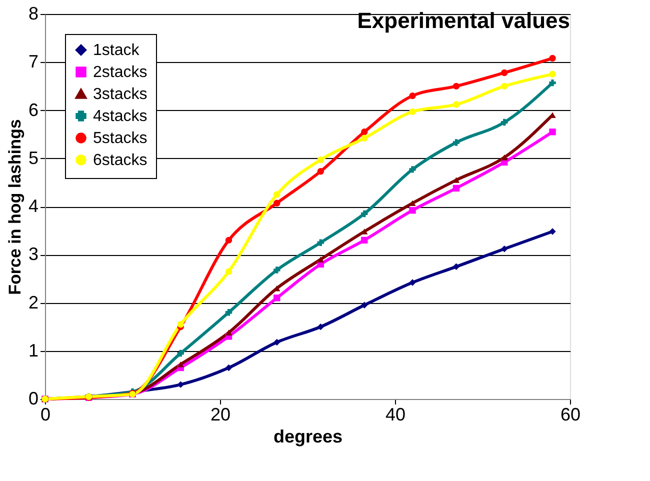 This screenshot has width=650, height=481. I want to click on legend-label: 3stacks, so click(120, 94).